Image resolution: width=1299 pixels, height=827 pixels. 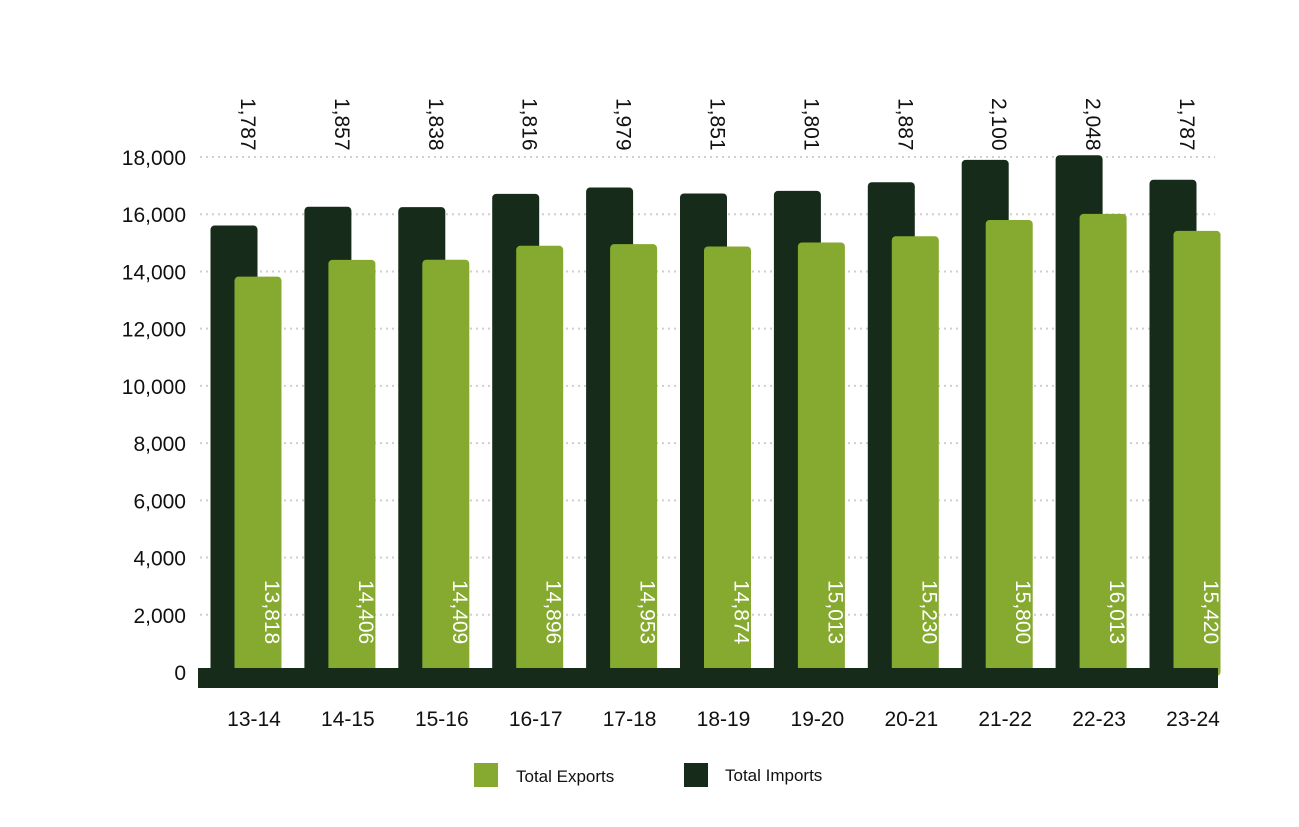 What do you see at coordinates (998, 124) in the screenshot?
I see `imports-value-label: 2,100` at bounding box center [998, 124].